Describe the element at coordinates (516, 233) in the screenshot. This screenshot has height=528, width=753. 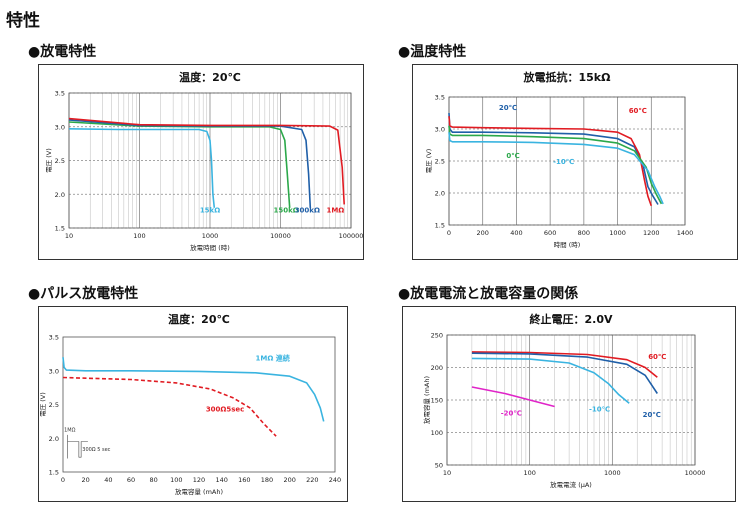
I see `x-tick-label: 400` at that location.